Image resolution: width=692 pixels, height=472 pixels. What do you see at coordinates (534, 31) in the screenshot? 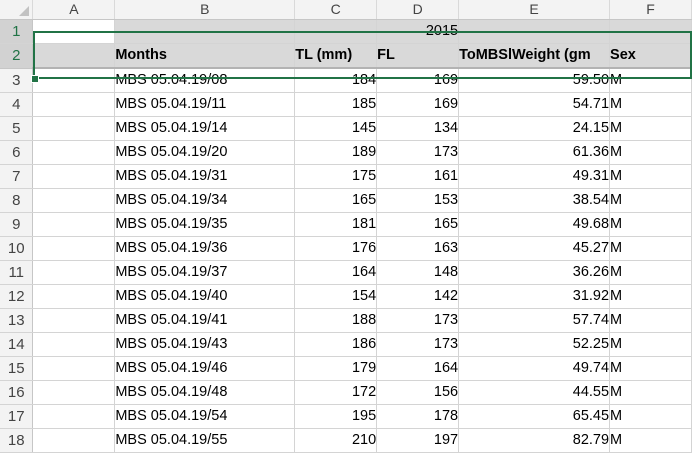
I see `cell-e1` at bounding box center [534, 31].